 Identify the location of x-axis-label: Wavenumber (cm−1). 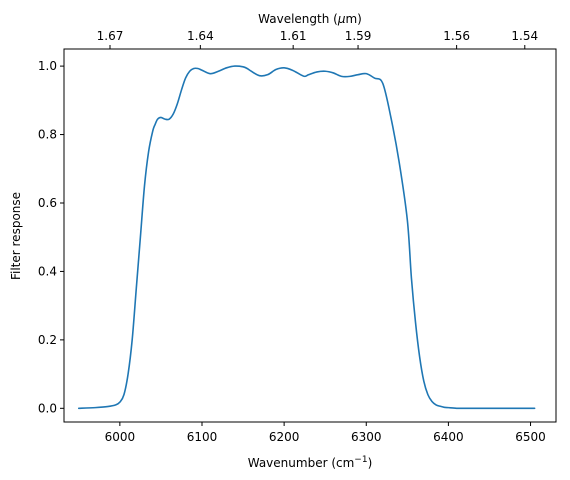
(310, 462).